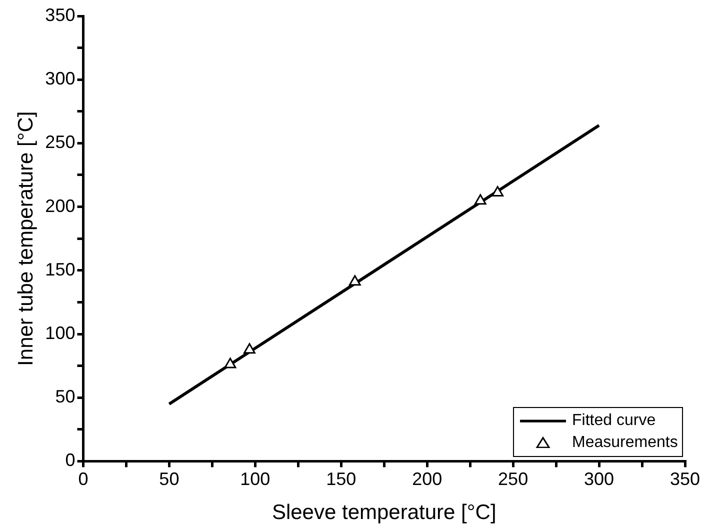 The height and width of the screenshot is (532, 709). Describe the element at coordinates (625, 443) in the screenshot. I see `legend-label: Measurements` at that location.